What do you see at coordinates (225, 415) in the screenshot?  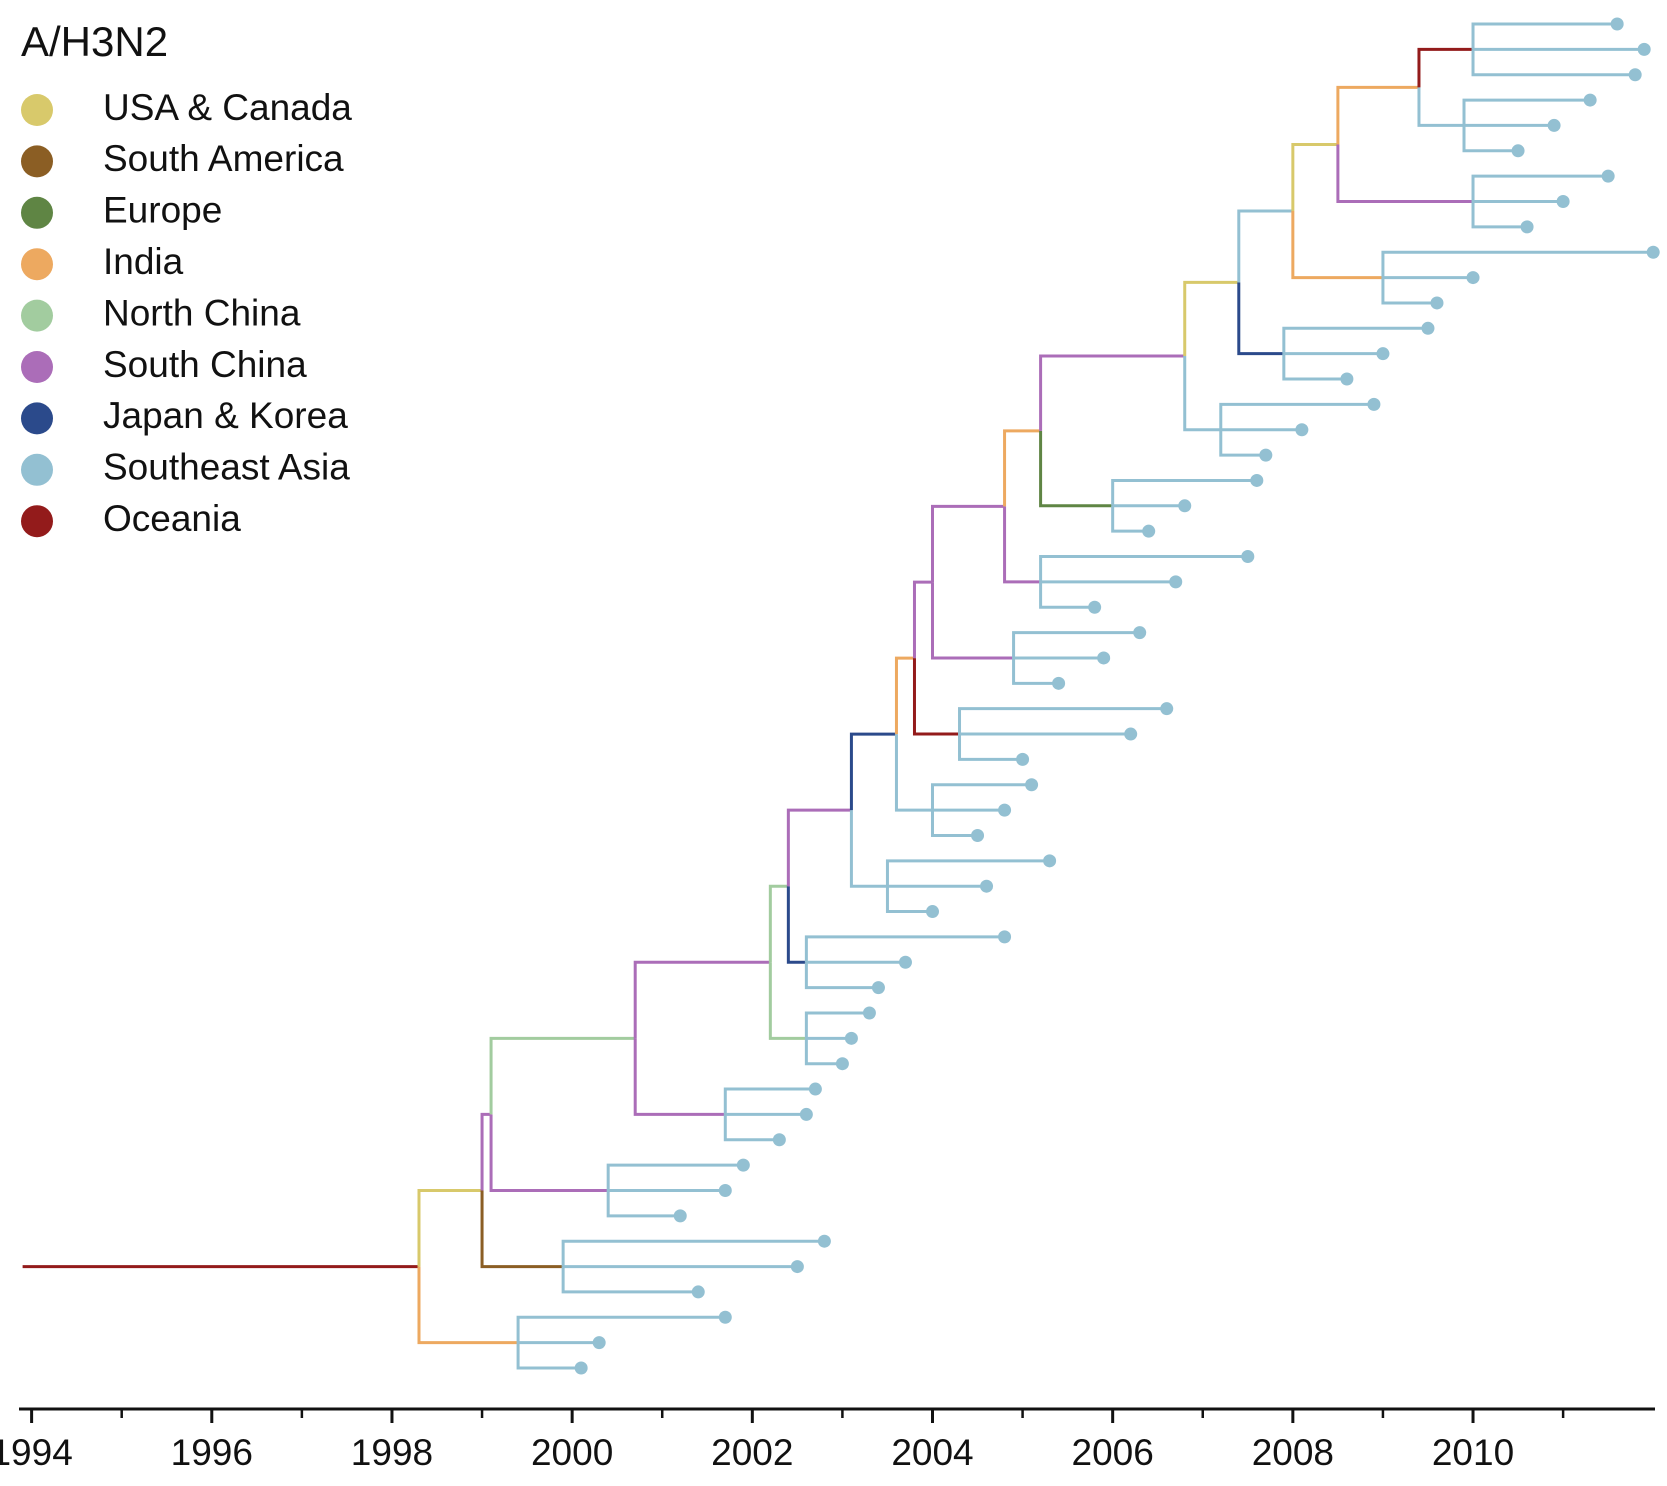 I see `legend-label: Japan & Korea` at bounding box center [225, 415].